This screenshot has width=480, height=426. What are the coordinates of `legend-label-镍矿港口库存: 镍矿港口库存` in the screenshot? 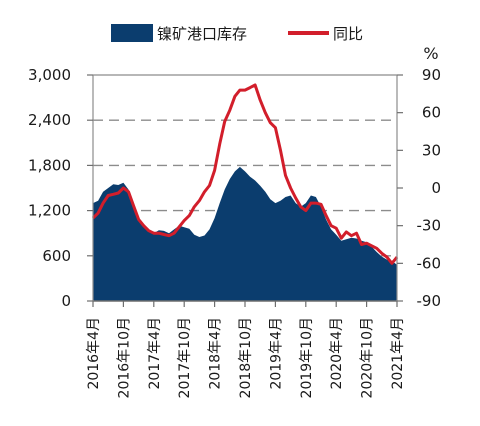 It's located at (202, 34).